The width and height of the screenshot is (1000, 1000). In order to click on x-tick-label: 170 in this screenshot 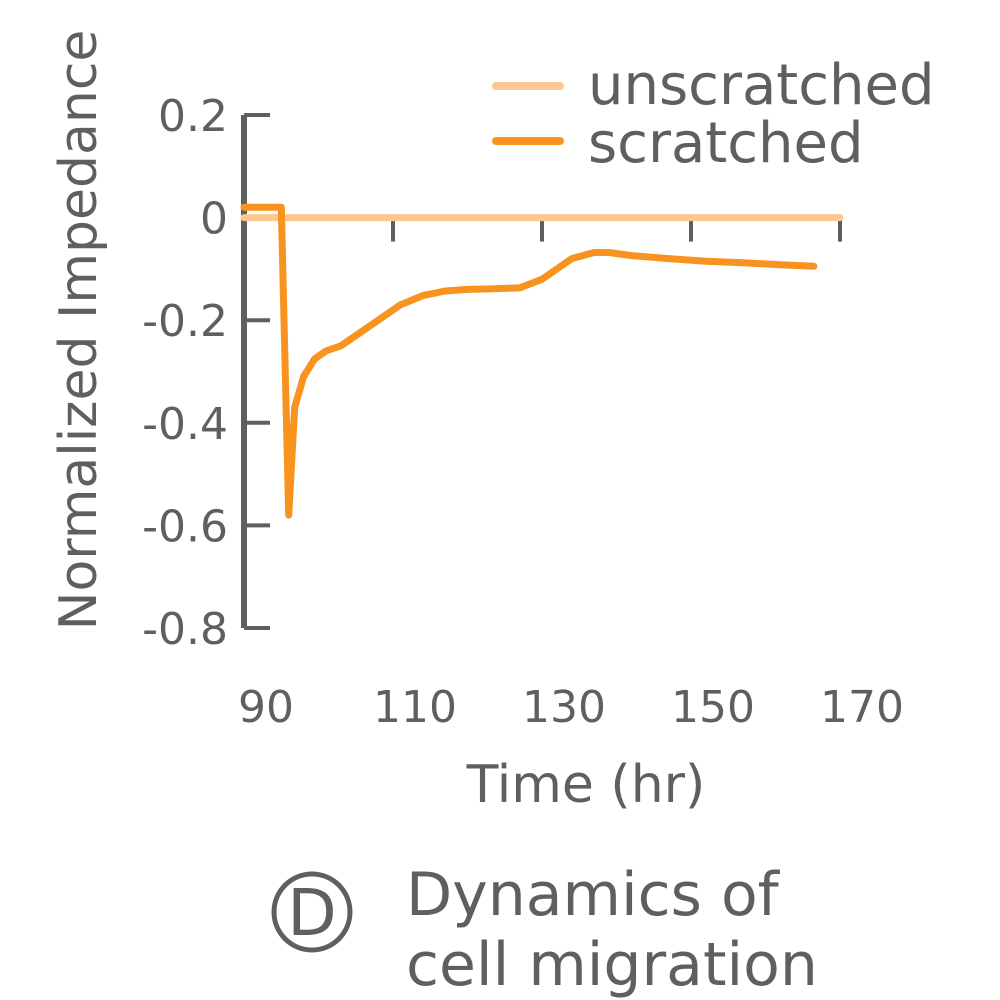, I will do `click(862, 707)`.